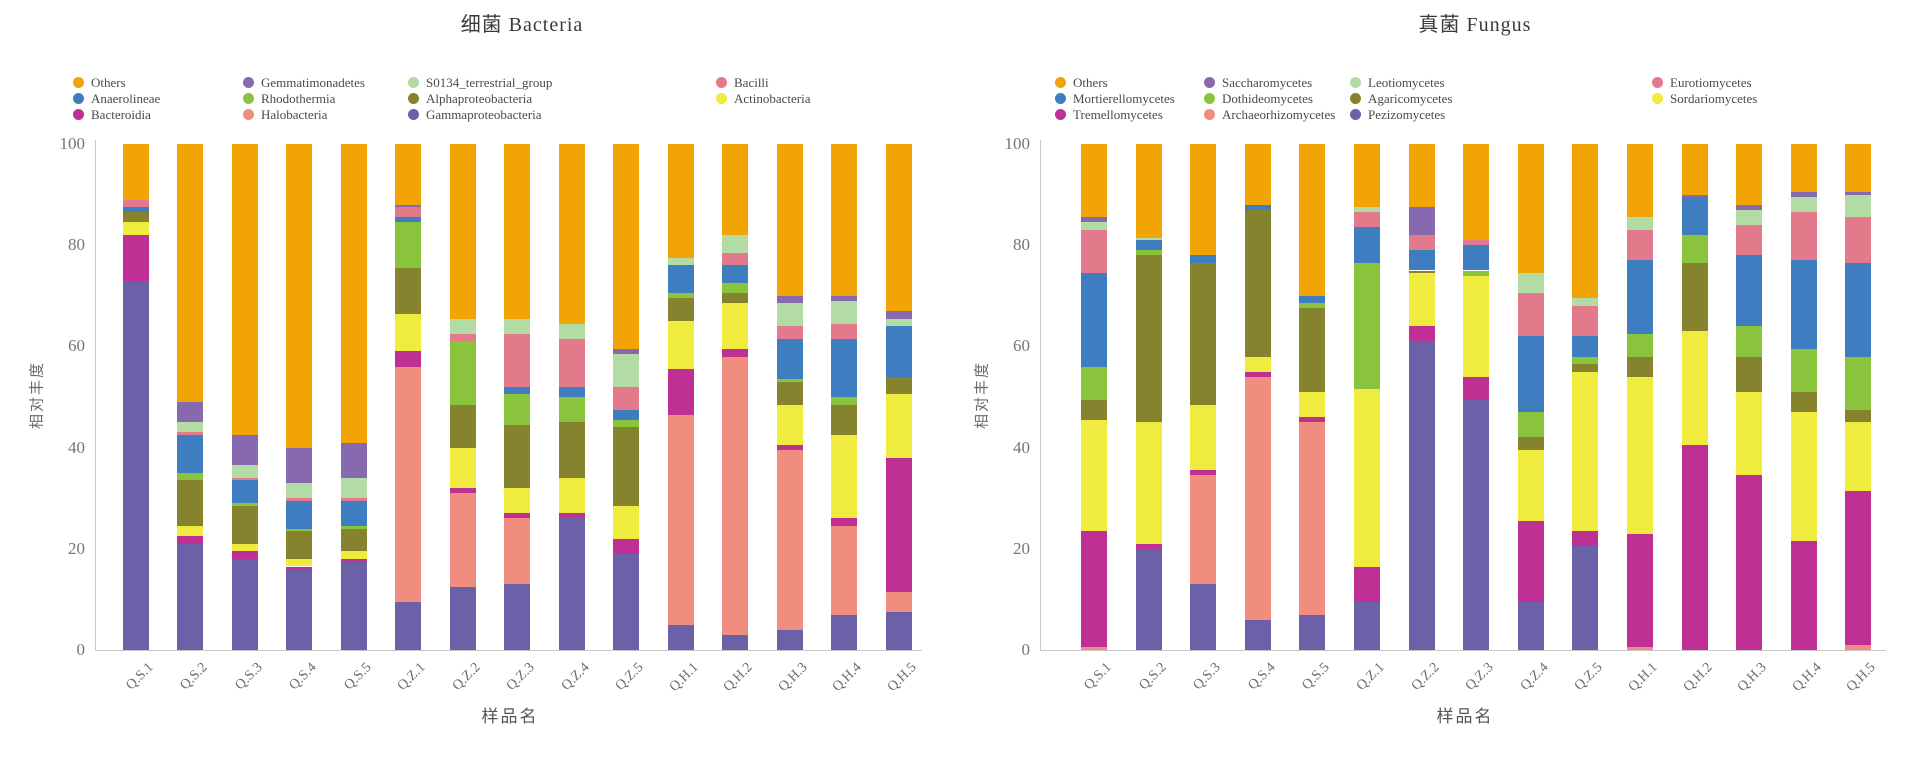 The image size is (1920, 764). What do you see at coordinates (298, 98) in the screenshot?
I see `legend-label: Rhodothermia` at bounding box center [298, 98].